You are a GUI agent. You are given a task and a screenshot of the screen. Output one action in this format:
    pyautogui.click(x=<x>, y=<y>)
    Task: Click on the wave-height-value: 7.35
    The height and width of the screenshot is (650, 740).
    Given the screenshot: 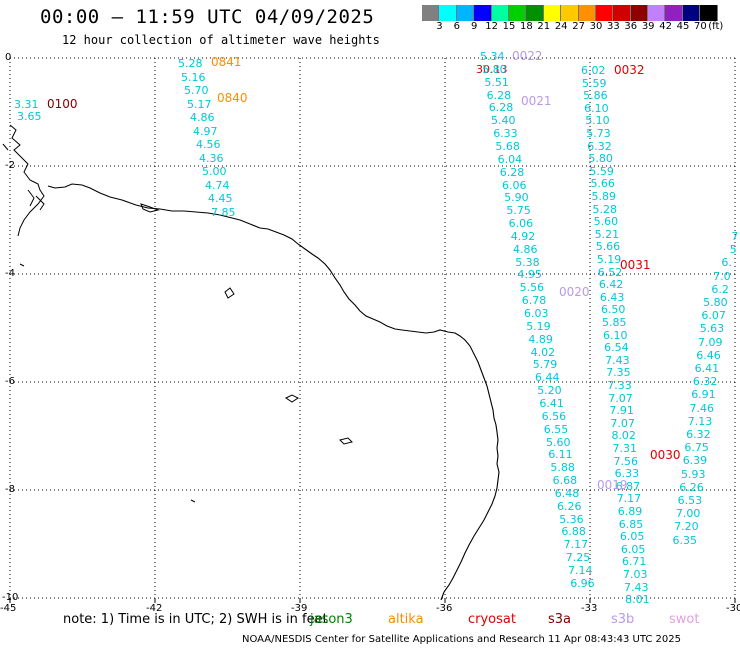 What is the action you would take?
    pyautogui.click(x=618, y=373)
    